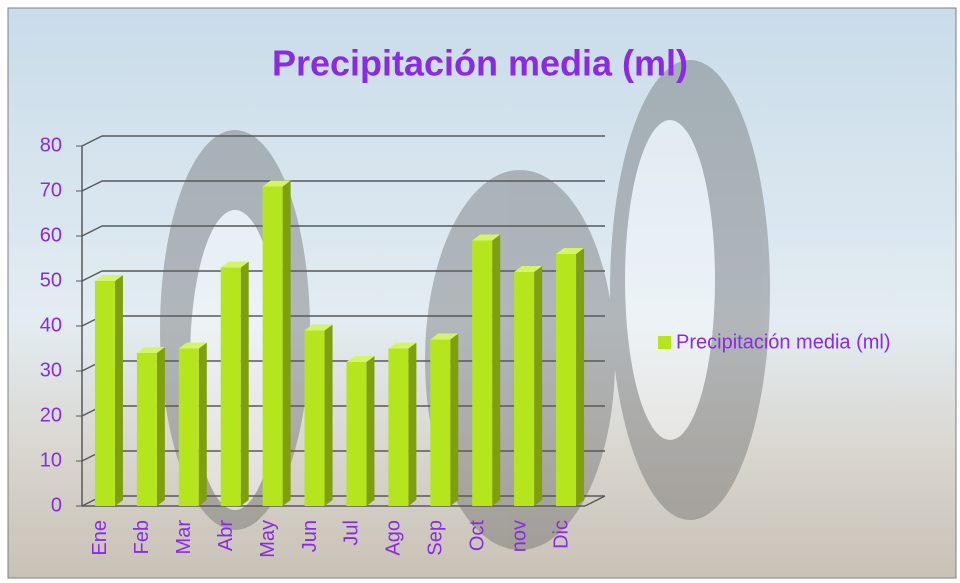  Describe the element at coordinates (664, 342) in the screenshot. I see `legend-swatch` at that location.